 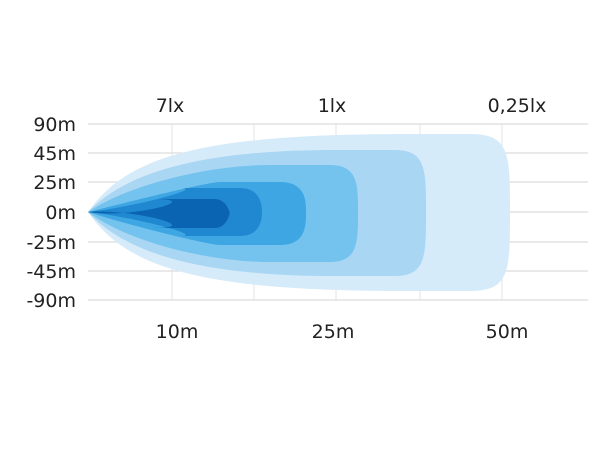 I want to click on top-labels: 7lx 1lx 0,25lx, so click(x=351, y=106).